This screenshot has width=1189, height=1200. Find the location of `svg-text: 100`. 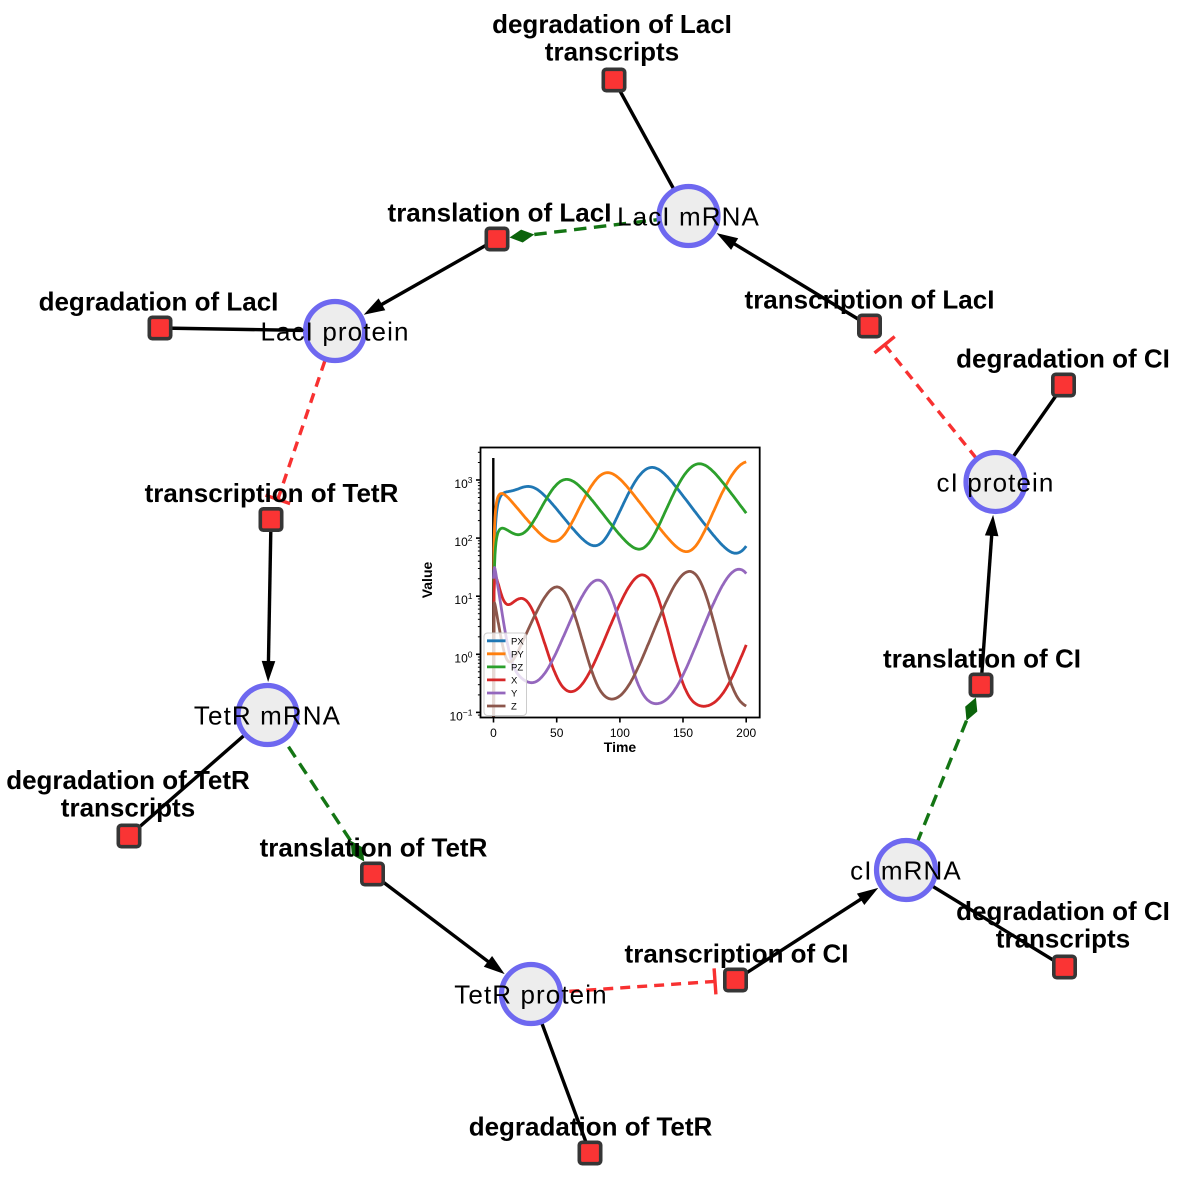

svg-text: 100 is located at coordinates (620, 733).